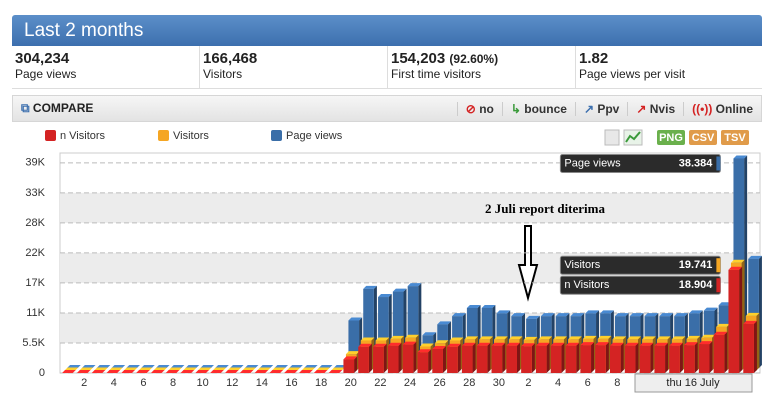 The height and width of the screenshot is (401, 771). Describe the element at coordinates (314, 136) in the screenshot. I see `legend-label: Page views` at that location.